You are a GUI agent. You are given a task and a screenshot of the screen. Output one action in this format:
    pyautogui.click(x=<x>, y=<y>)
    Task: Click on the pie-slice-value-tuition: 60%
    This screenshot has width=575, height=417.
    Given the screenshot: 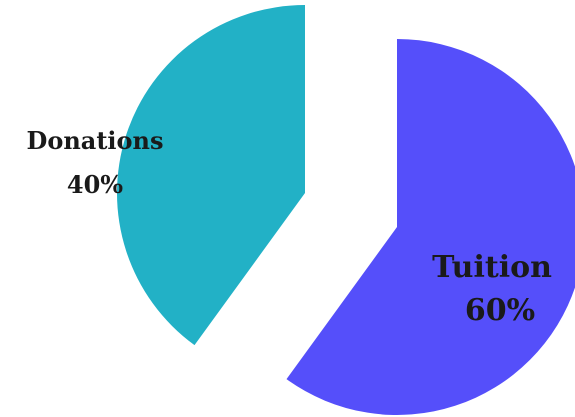 What is the action you would take?
    pyautogui.click(x=500, y=310)
    